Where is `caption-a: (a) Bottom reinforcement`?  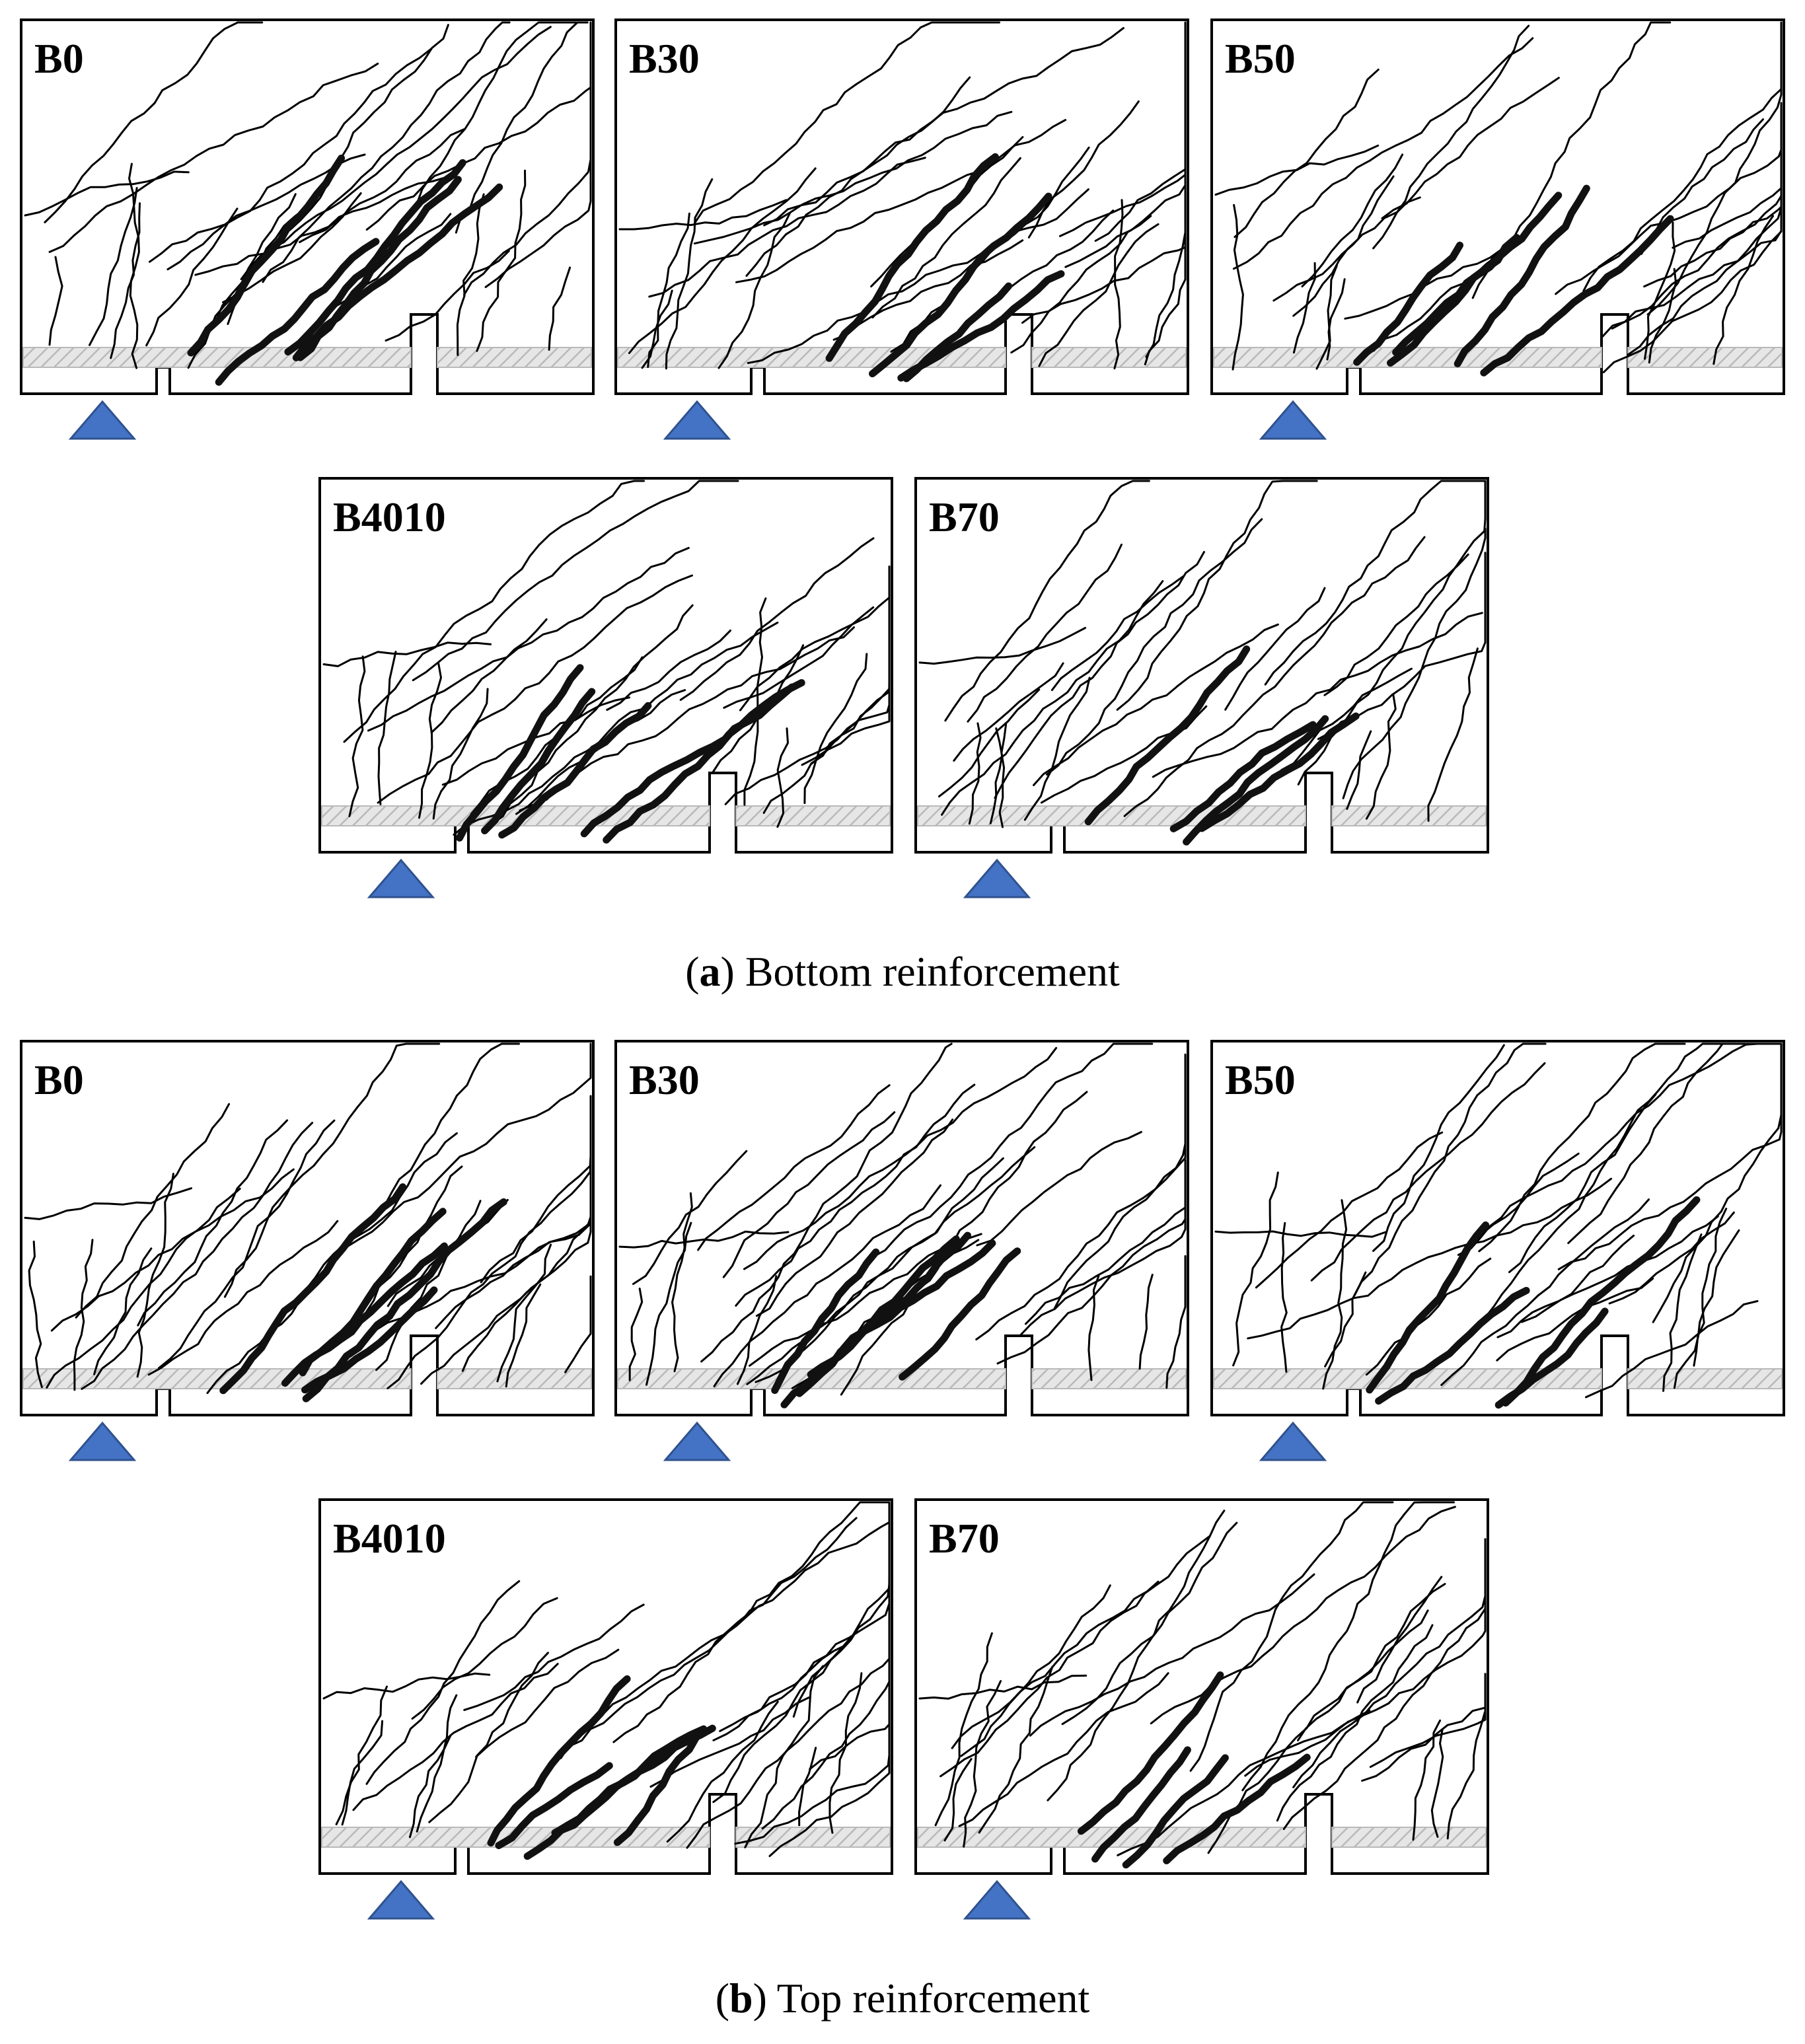
caption-a: (a) Bottom reinforcement is located at coordinates (902, 971).